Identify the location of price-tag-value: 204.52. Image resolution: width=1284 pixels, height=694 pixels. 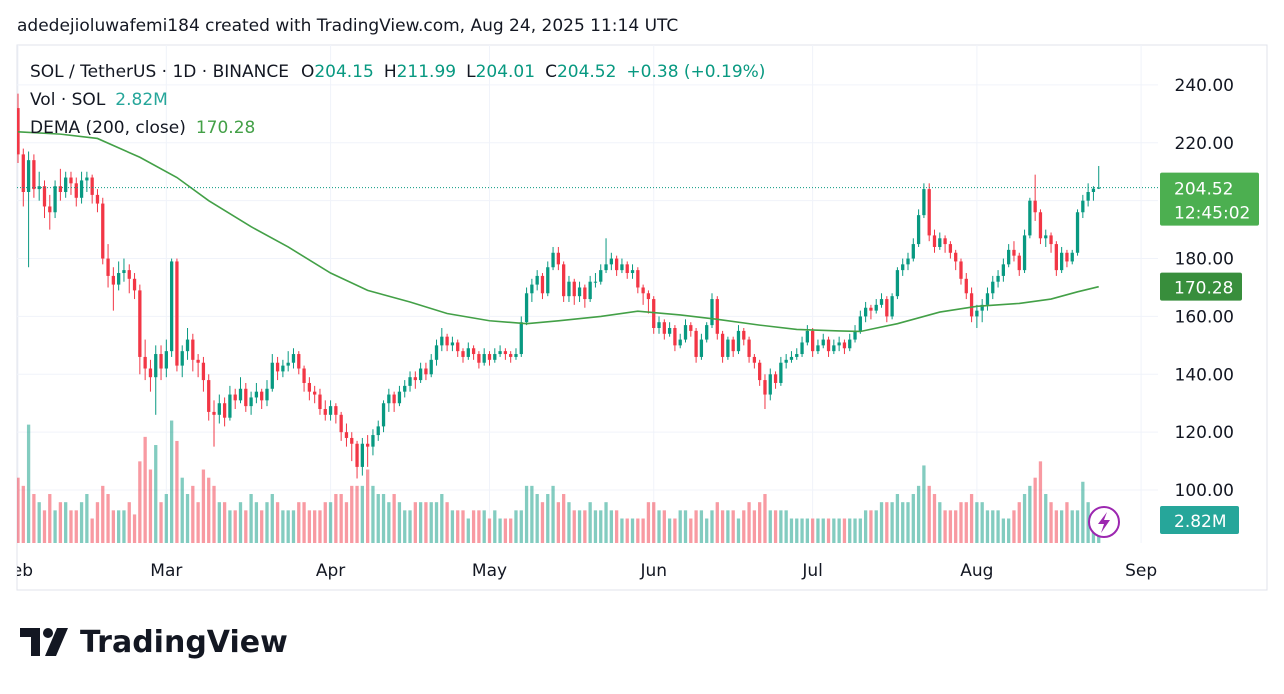
(1203, 190).